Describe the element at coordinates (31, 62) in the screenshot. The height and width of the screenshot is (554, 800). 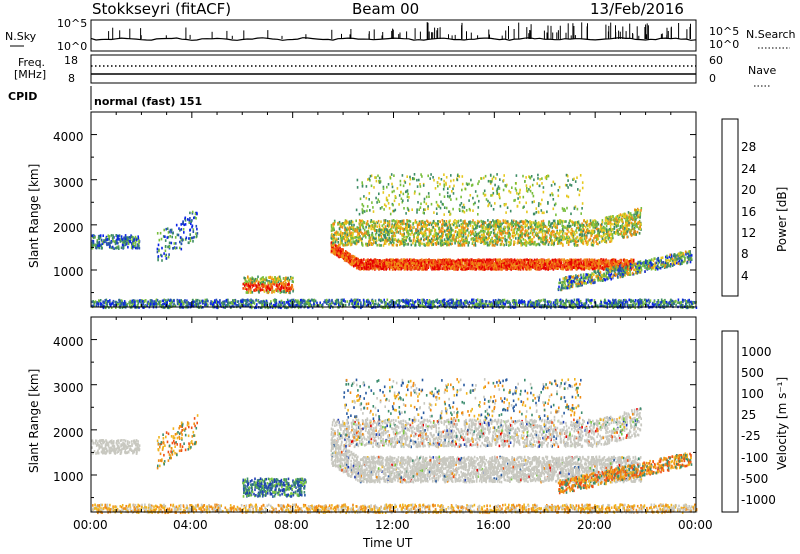
I see `freq-label-top: Freq.` at that location.